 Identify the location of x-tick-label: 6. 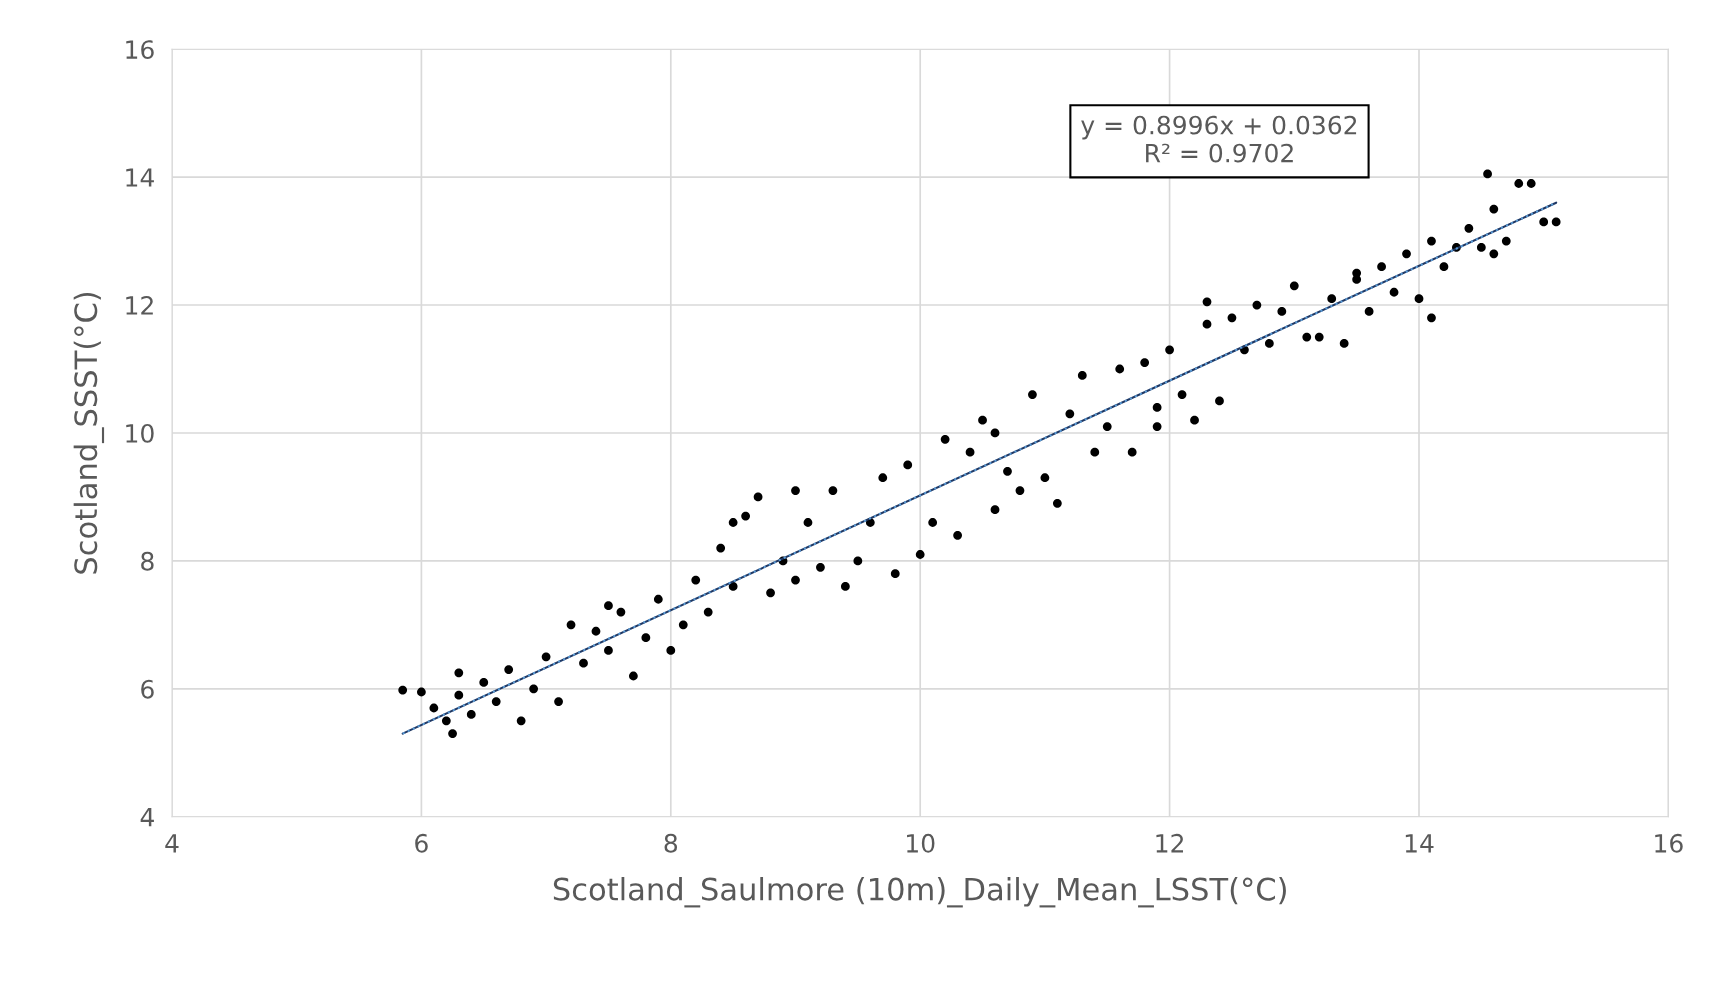
(421, 843).